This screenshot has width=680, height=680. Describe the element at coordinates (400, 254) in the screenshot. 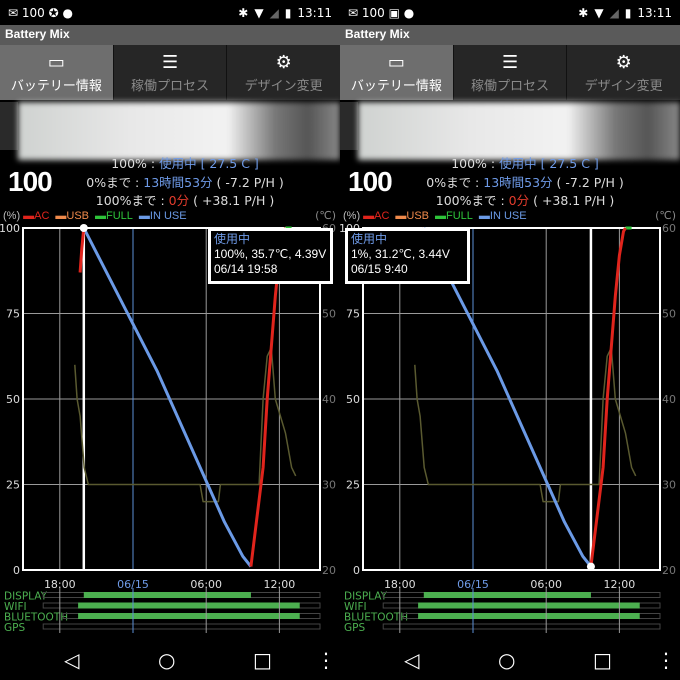

I see `tooltip-values: 1%, 31.2℃, 3.44V` at that location.